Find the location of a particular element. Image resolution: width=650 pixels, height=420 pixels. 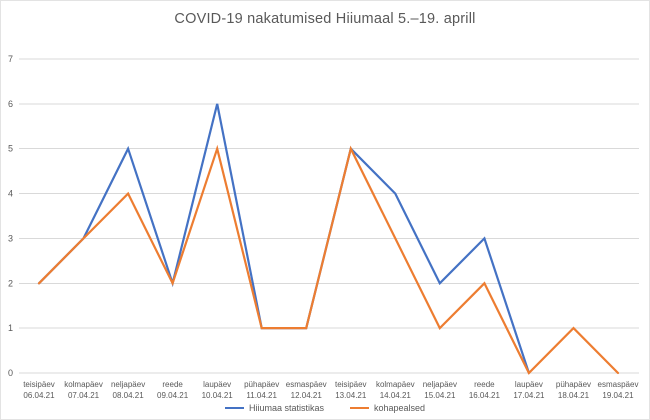

x-axis-date-label: 14.04.21 is located at coordinates (396, 395).